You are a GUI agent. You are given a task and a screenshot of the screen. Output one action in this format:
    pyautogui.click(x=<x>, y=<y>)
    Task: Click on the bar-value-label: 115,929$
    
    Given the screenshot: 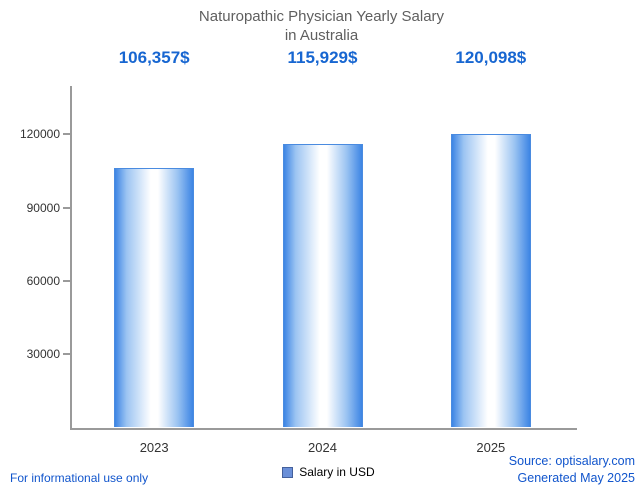 What is the action you would take?
    pyautogui.click(x=322, y=57)
    